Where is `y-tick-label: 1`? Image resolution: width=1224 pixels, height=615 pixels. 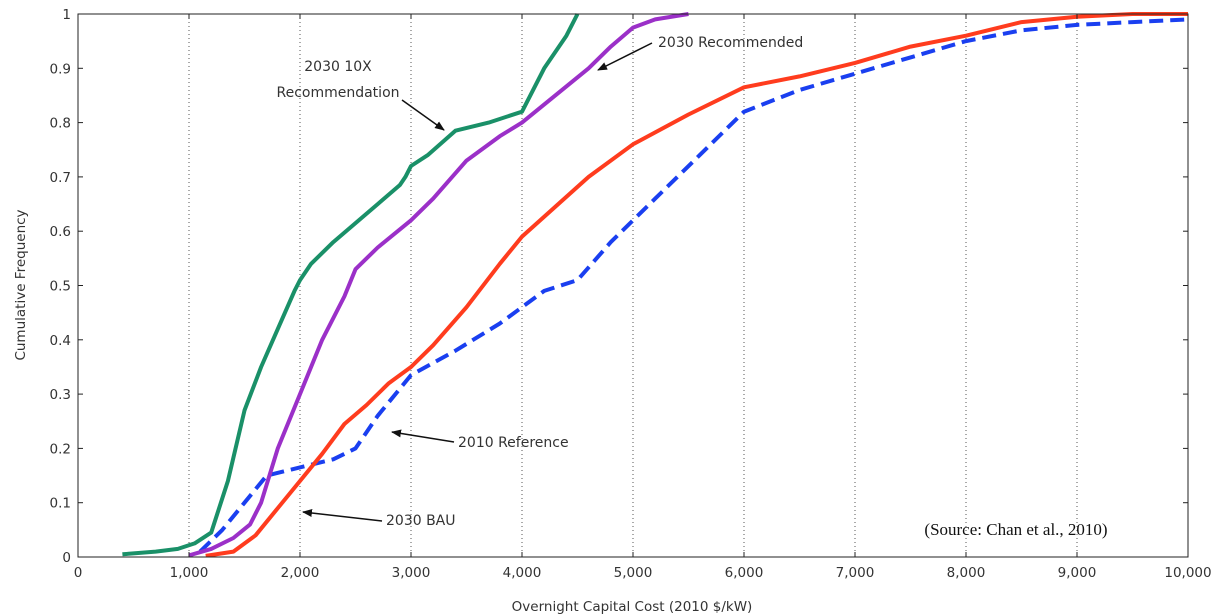
y-tick-label: 1 is located at coordinates (66, 15).